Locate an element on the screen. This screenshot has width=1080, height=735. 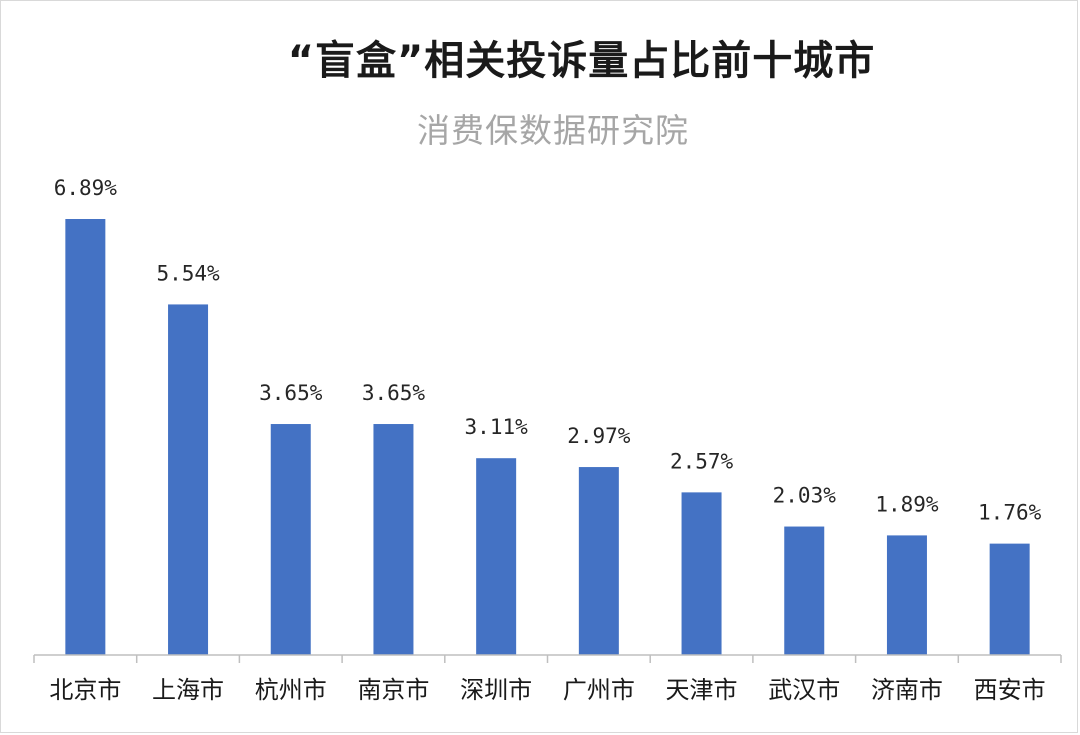
data-label-2: 5.54% is located at coordinates (188, 273).